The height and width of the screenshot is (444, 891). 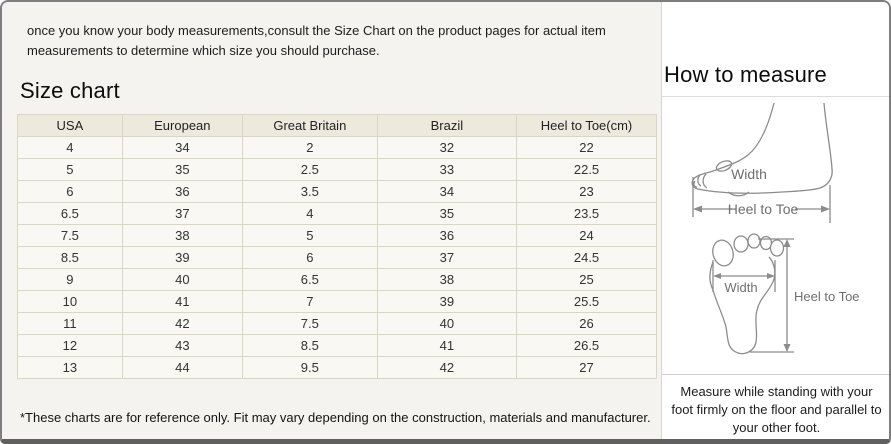 I want to click on column-header: Great Britain, so click(x=309, y=126).